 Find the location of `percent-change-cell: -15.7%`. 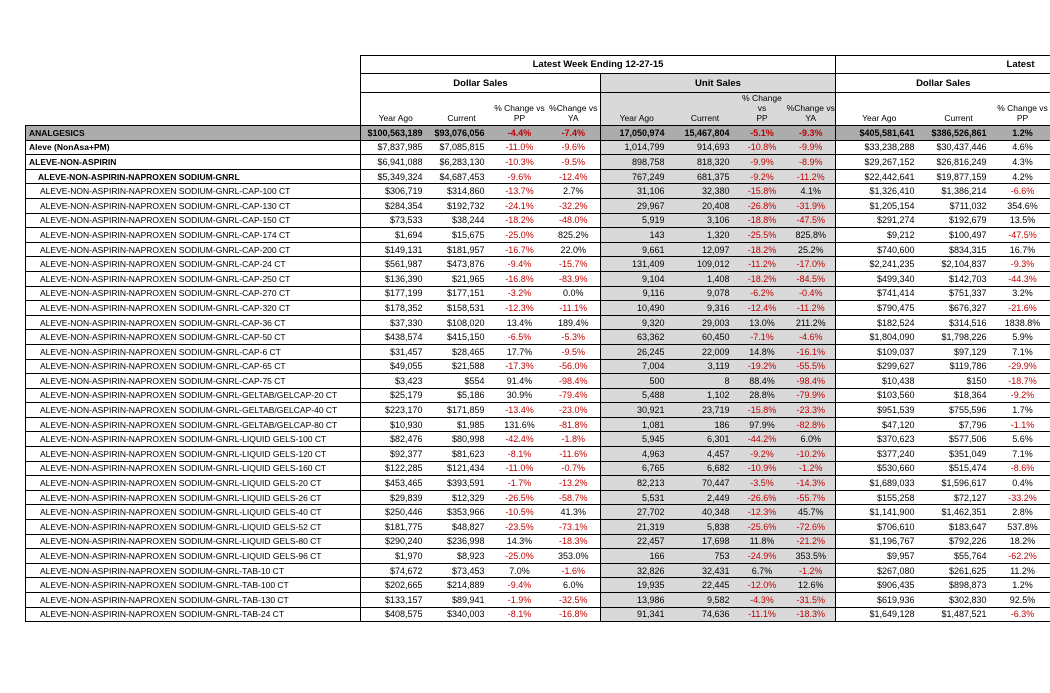

percent-change-cell: -15.7% is located at coordinates (574, 264).